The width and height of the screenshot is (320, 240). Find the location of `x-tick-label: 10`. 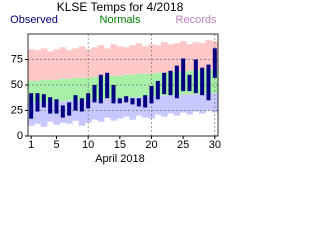

x-tick-label: 10 is located at coordinates (88, 145).